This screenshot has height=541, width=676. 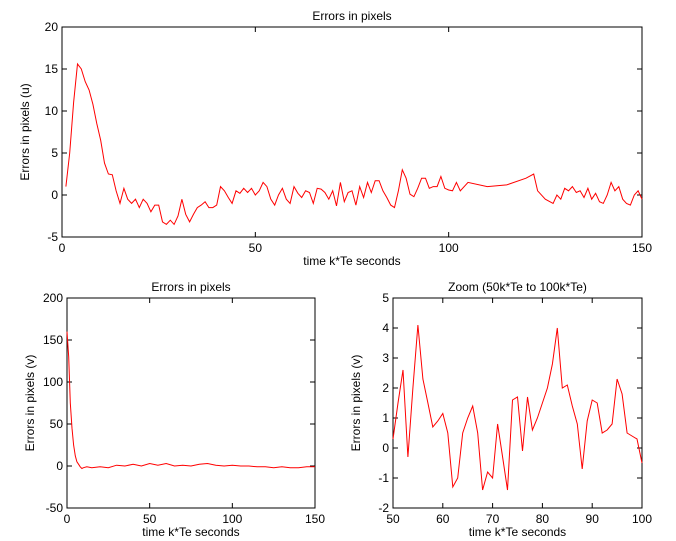 What do you see at coordinates (25, 131) in the screenshot?
I see `y-axis-label: Errors in pixels (u)` at bounding box center [25, 131].